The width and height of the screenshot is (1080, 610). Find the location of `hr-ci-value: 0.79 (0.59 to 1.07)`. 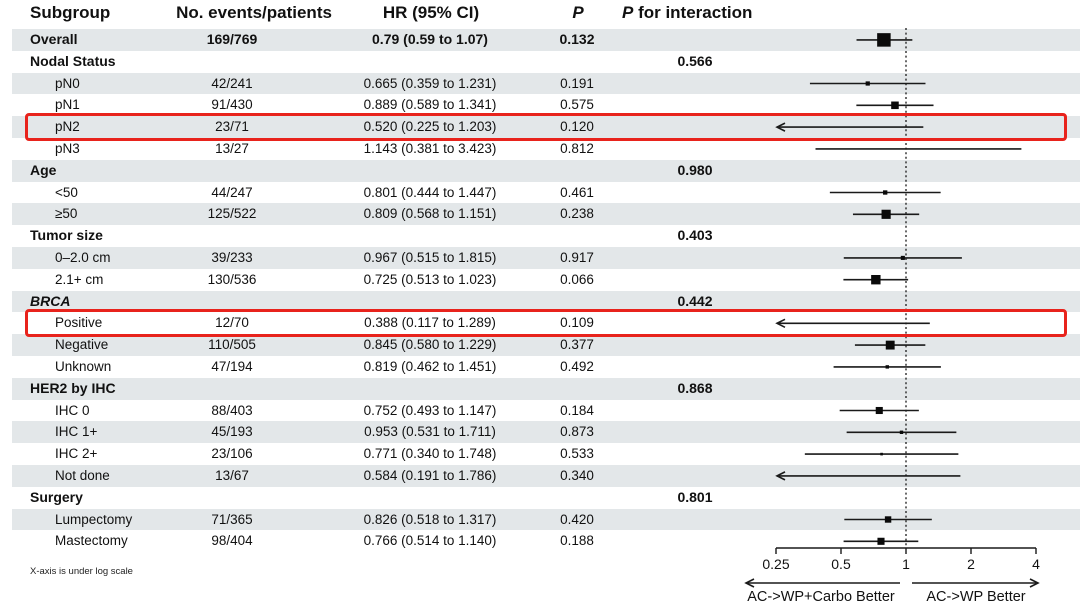

hr-ci-value: 0.79 (0.59 to 1.07) is located at coordinates (430, 39).